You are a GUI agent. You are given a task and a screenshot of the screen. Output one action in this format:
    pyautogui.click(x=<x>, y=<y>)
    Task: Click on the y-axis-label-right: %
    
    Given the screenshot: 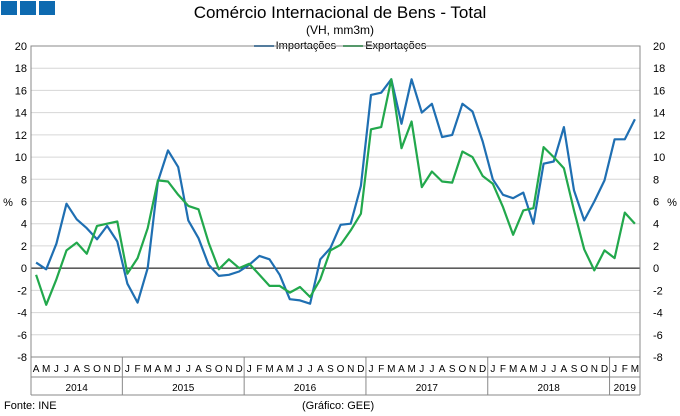 What is the action you would take?
    pyautogui.click(x=672, y=203)
    